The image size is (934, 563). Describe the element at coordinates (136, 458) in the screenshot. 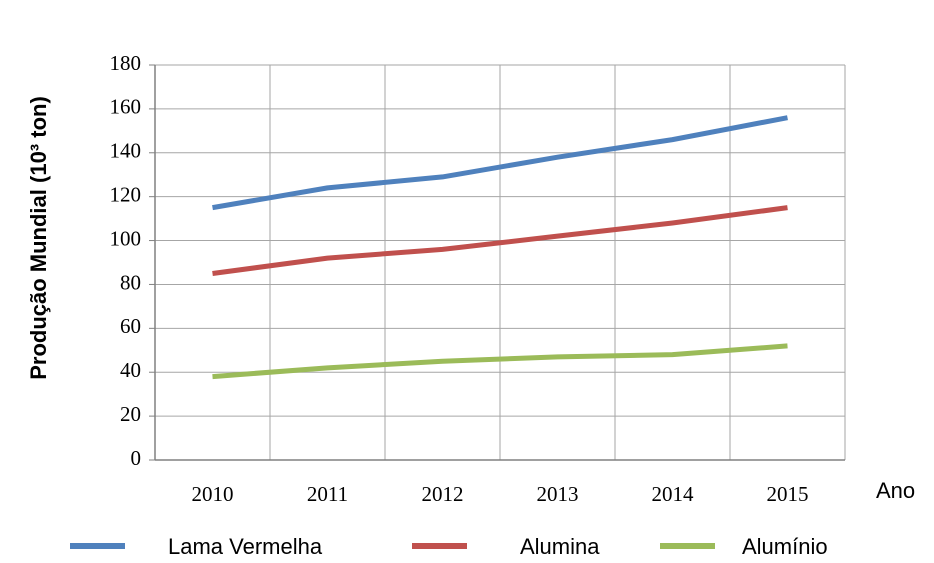

I see `y-tick-label: 0` at that location.